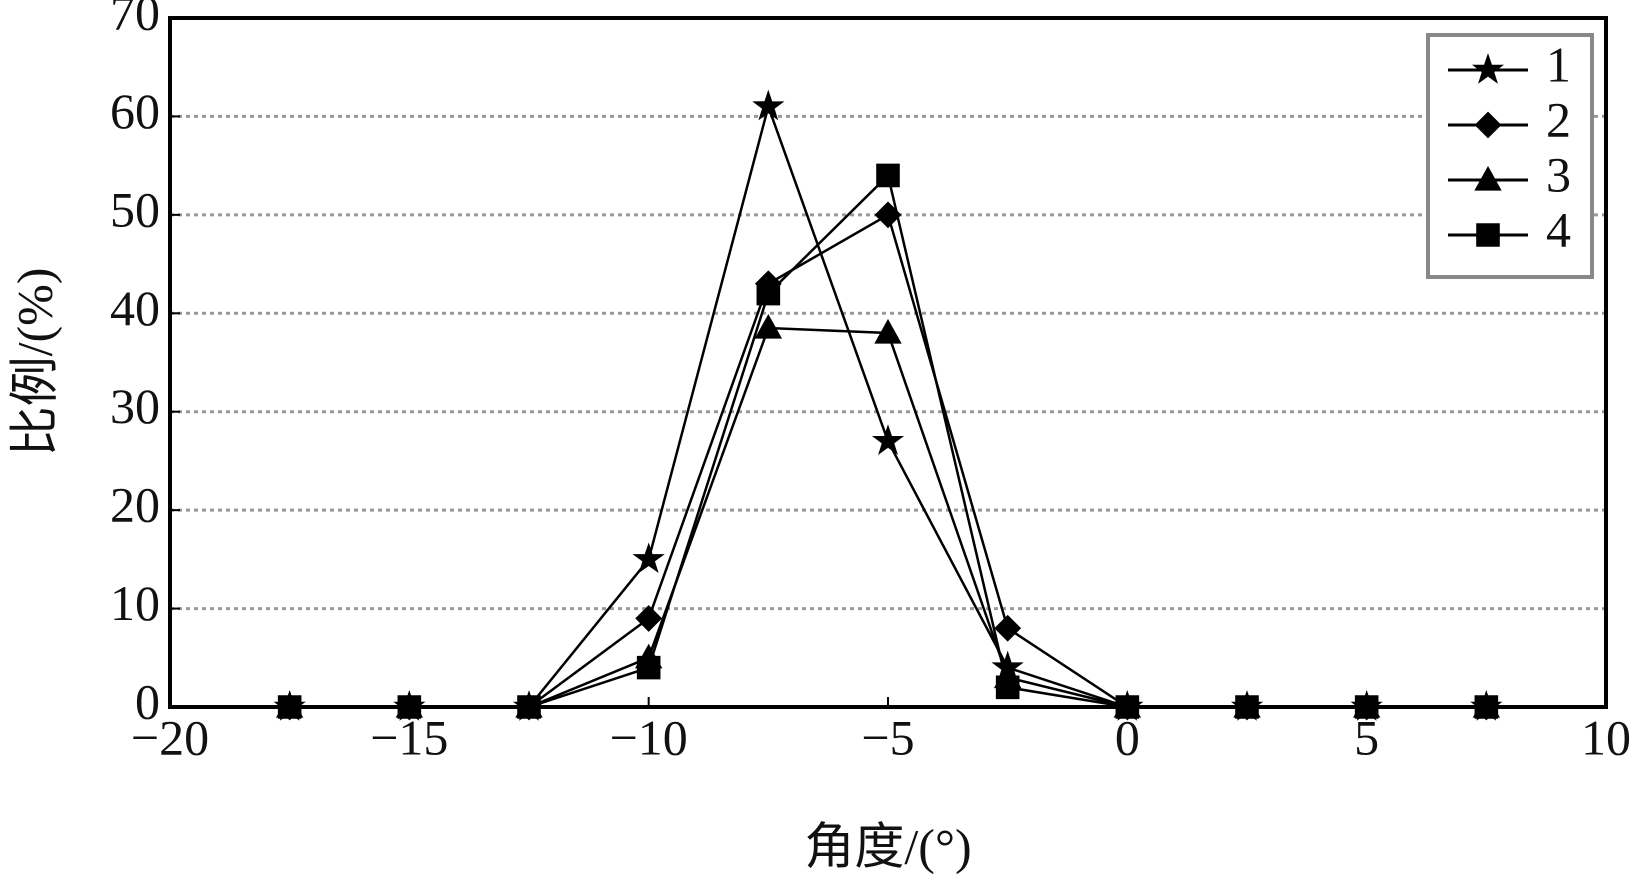  What do you see at coordinates (135, 308) in the screenshot?
I see `y-tick-label: 40` at bounding box center [135, 308].